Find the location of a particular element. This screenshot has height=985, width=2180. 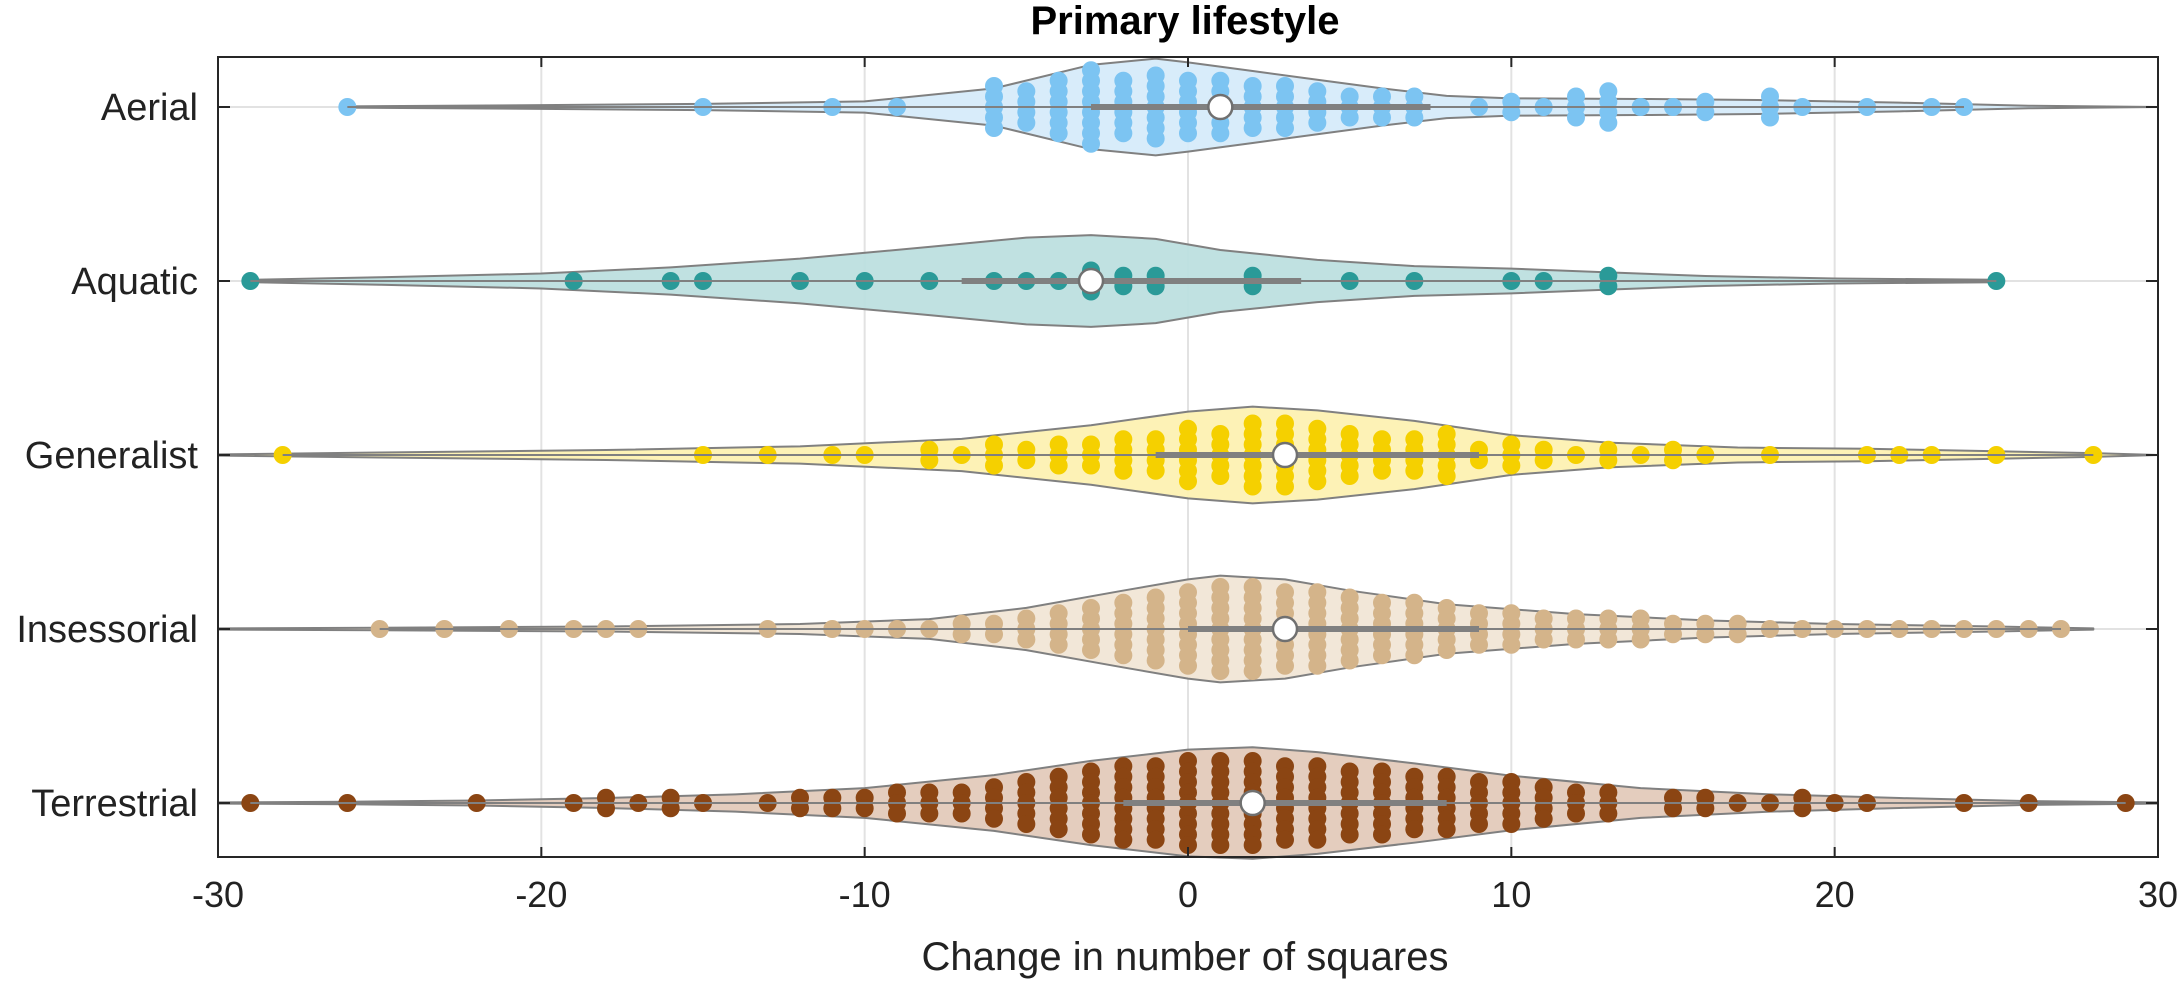

median-marker-aerial is located at coordinates (1220, 107).